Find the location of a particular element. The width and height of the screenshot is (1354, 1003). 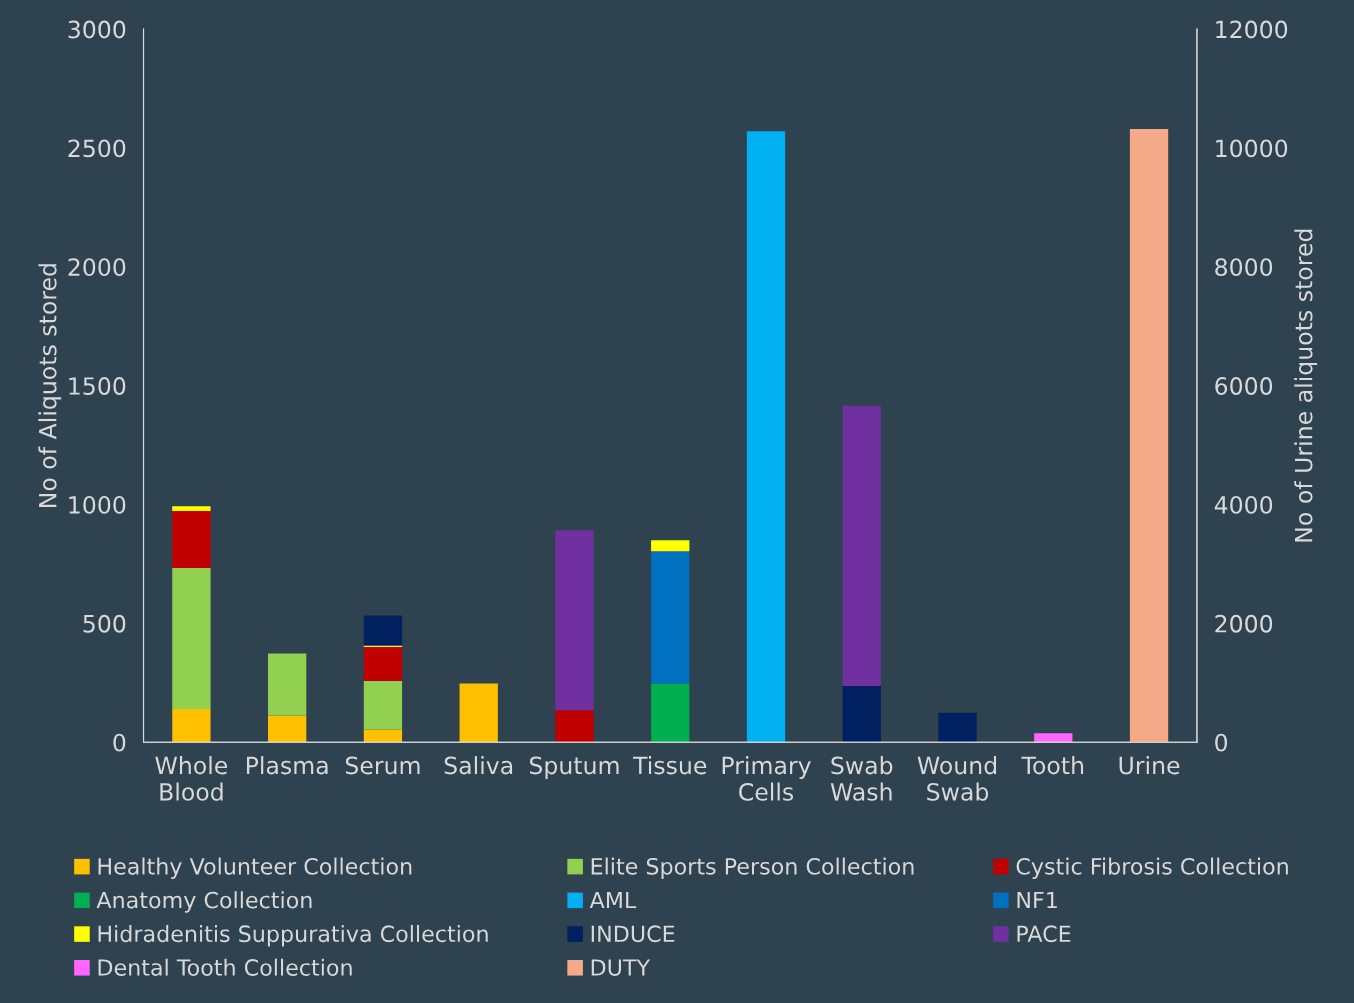

x-tick-label: Tooth is located at coordinates (1052, 765).